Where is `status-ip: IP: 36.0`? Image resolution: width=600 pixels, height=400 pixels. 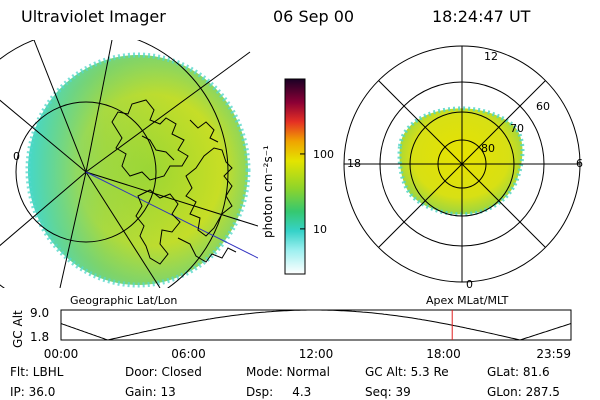
status-ip: IP: 36.0 is located at coordinates (32, 392).